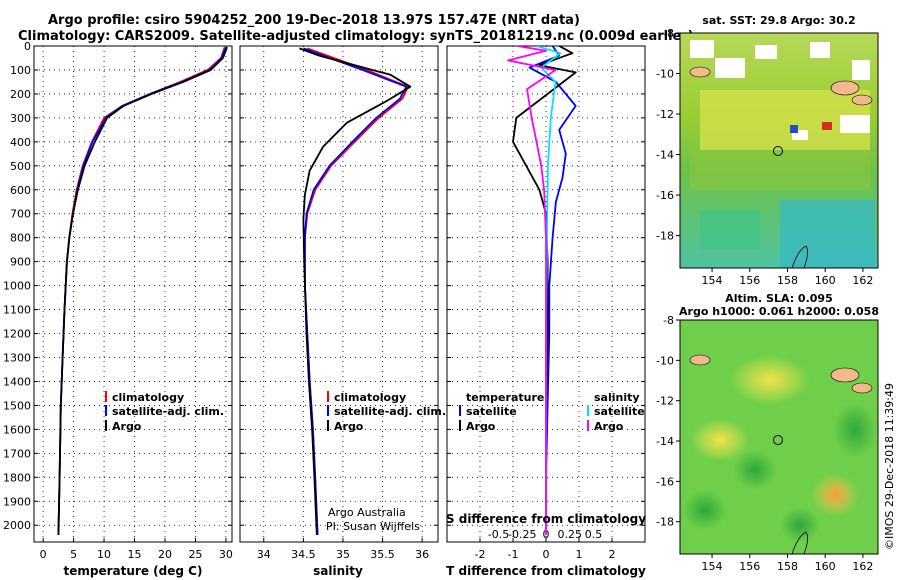  I want to click on x-tick-label: 34, so click(264, 554).